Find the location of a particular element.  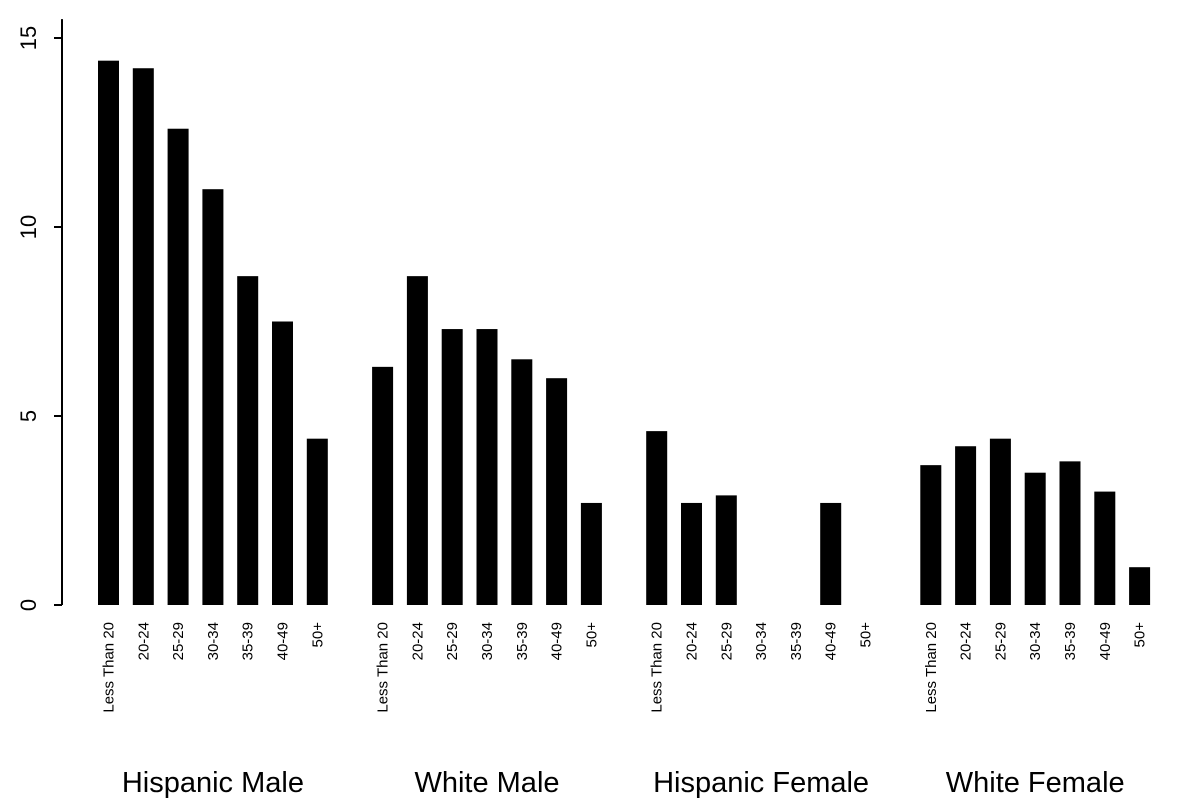

y-tick-label-5: 5 is located at coordinates (28, 416).